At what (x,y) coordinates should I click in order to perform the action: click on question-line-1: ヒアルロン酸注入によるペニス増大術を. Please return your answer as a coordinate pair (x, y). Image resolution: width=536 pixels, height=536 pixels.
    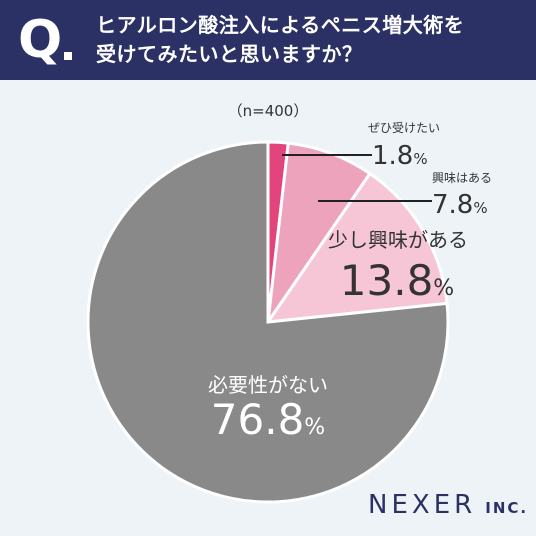
    Looking at the image, I should click on (280, 25).